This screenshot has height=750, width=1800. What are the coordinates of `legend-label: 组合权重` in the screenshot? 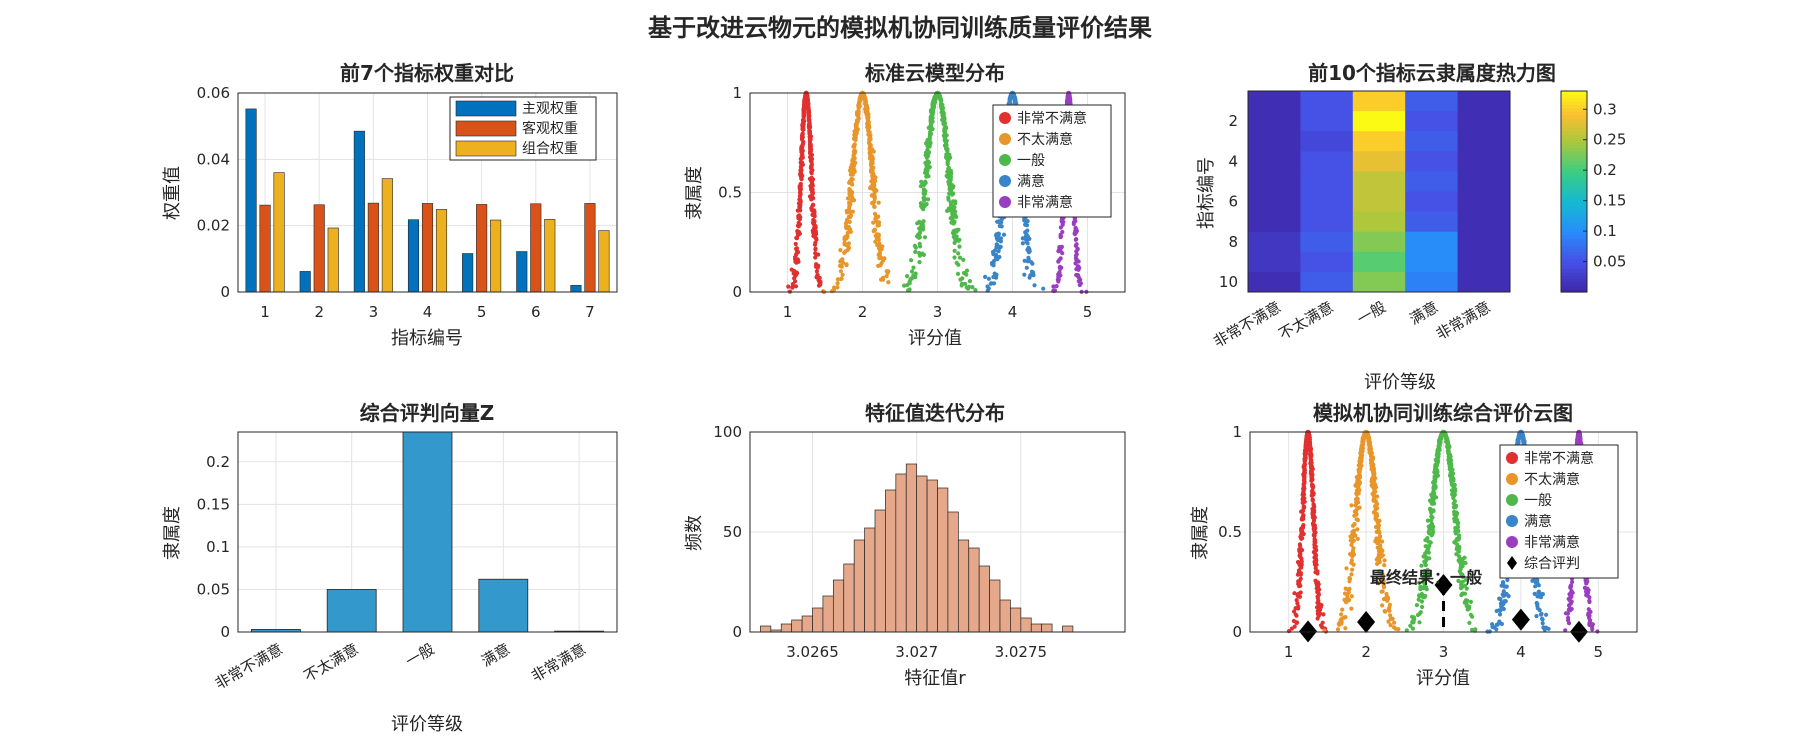 It's located at (550, 149).